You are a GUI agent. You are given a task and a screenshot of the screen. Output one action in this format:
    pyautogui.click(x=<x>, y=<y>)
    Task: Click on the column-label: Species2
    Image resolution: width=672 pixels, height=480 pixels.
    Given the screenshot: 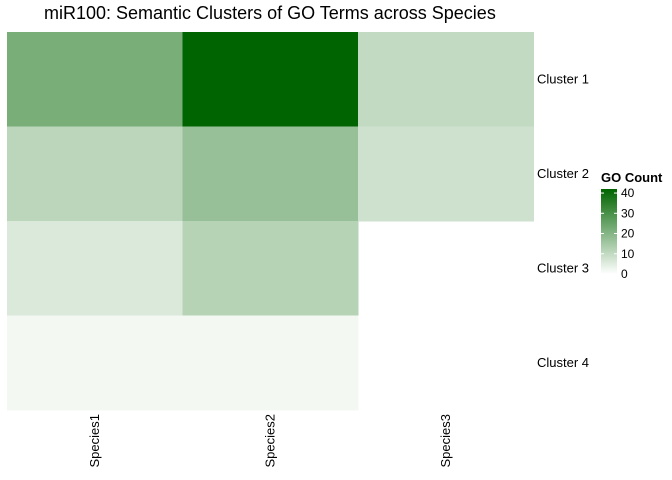 What is the action you would take?
    pyautogui.click(x=269, y=440)
    